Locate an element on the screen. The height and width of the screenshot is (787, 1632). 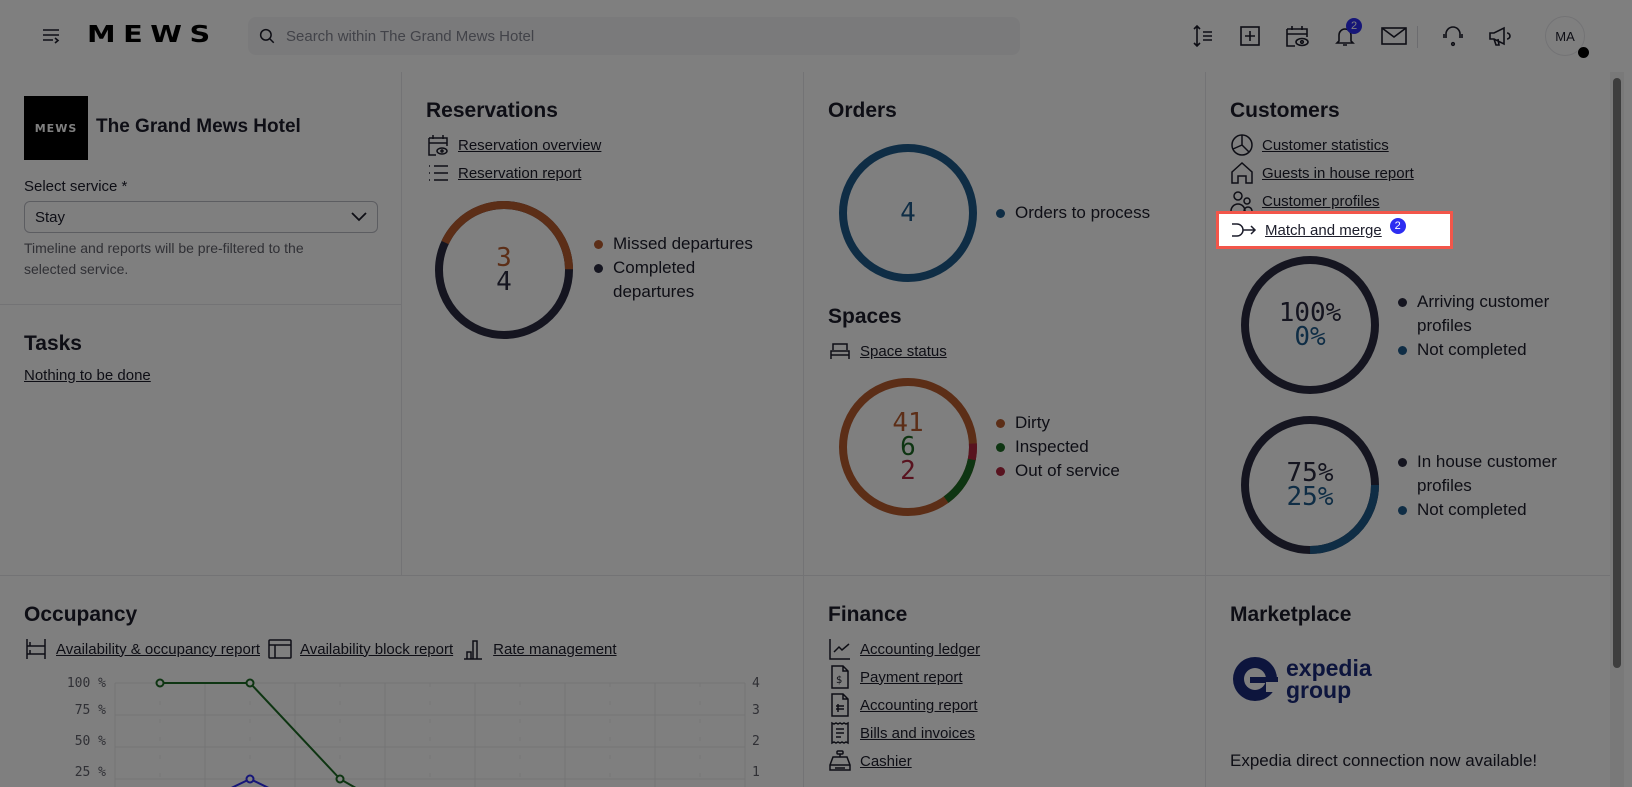
guests-in-house-link: Guests in house report is located at coordinates (1338, 173).